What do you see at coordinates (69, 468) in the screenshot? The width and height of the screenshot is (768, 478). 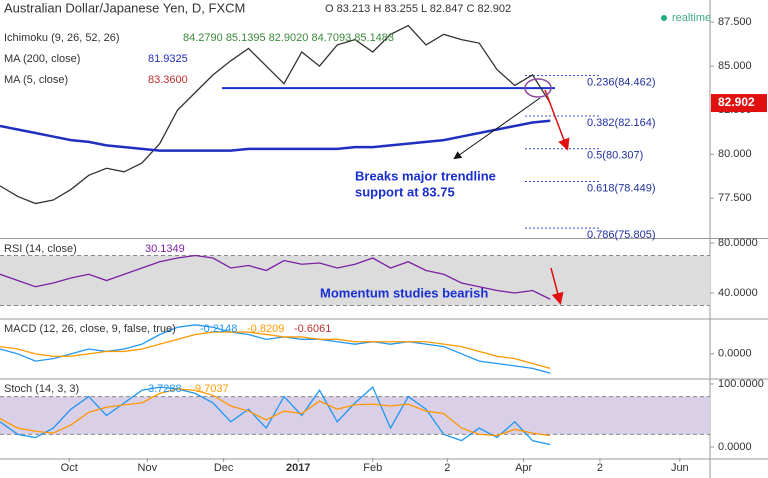 I see `x-tick-label: Oct` at bounding box center [69, 468].